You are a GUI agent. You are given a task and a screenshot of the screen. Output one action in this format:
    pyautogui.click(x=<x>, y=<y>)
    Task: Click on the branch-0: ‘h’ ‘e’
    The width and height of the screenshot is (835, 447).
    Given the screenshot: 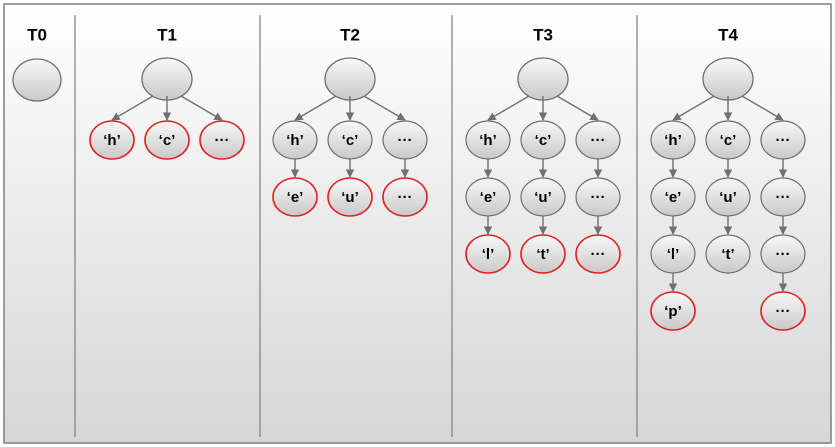 What is the action you would take?
    pyautogui.click(x=304, y=156)
    